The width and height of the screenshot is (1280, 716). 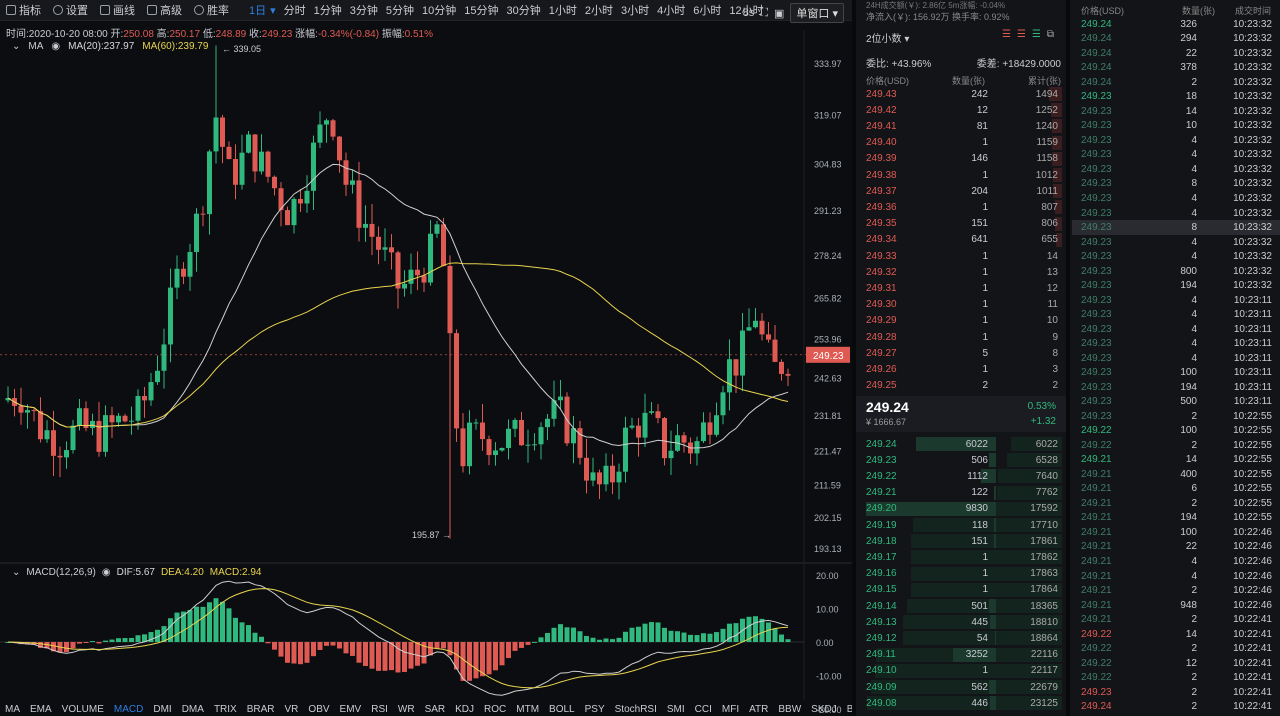 I want to click on asks-only-icon: ☰, so click(x=1021, y=34).